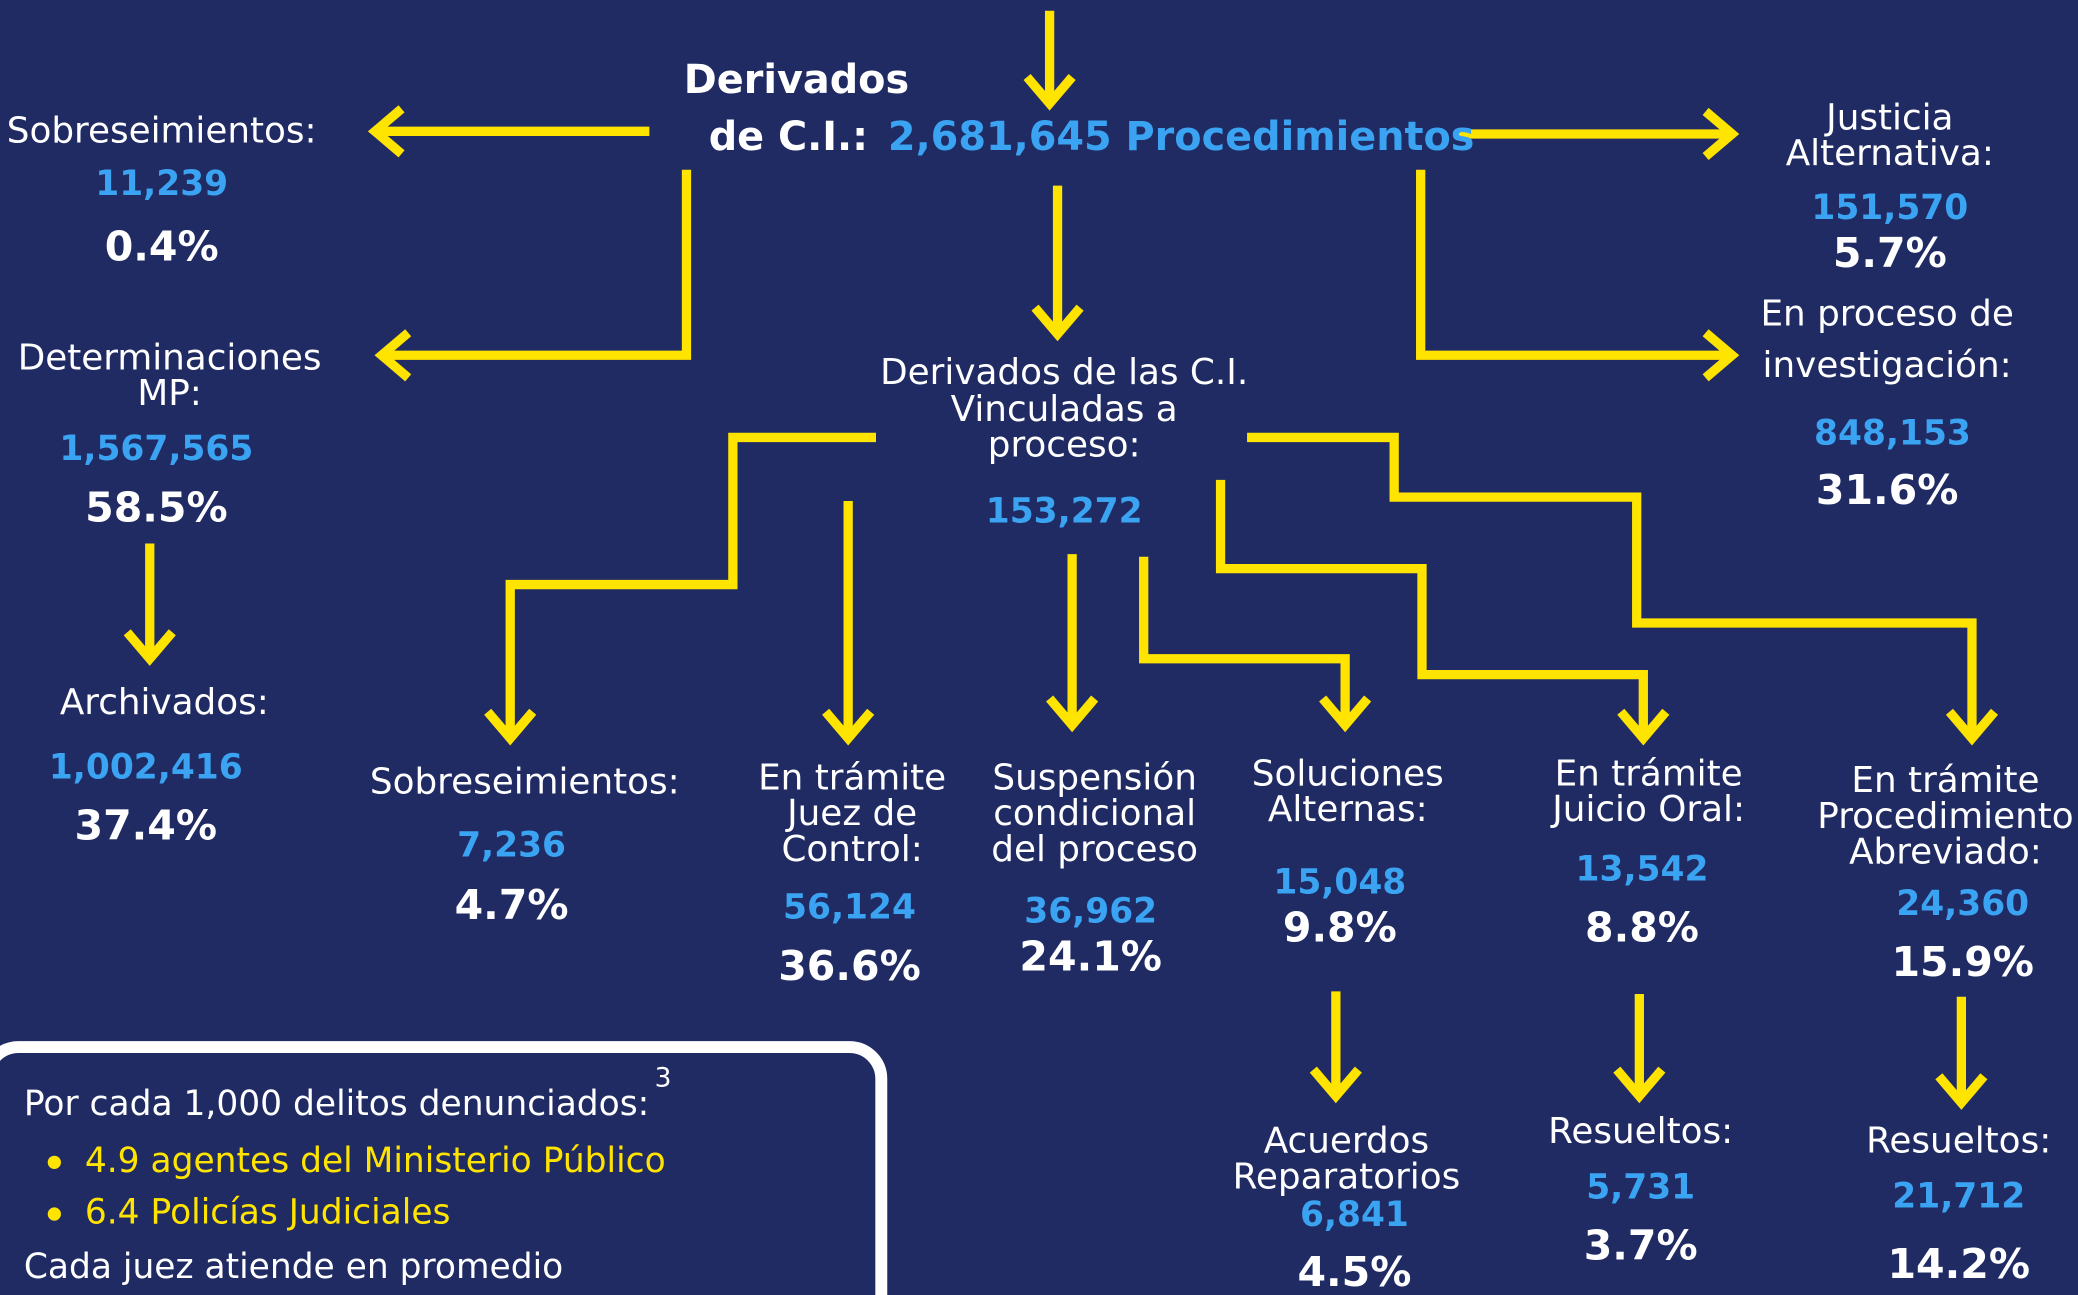 This screenshot has width=2078, height=1295. I want to click on node-label: Justicia, so click(1888, 117).